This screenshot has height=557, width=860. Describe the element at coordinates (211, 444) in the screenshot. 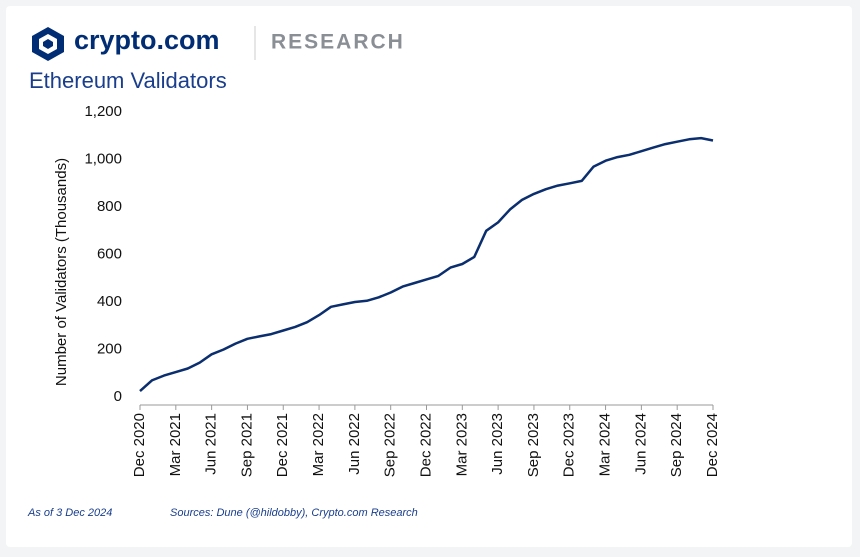

I see `x-tick-label: Jun 2021` at that location.